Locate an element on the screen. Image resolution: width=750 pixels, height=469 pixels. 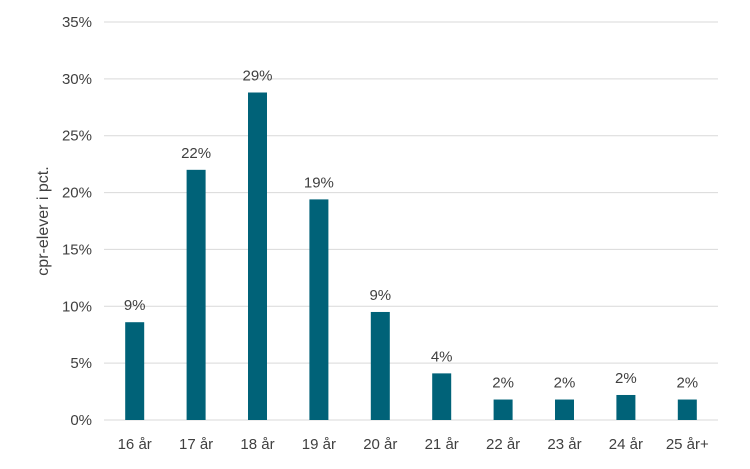
data-label: 22% is located at coordinates (196, 153).